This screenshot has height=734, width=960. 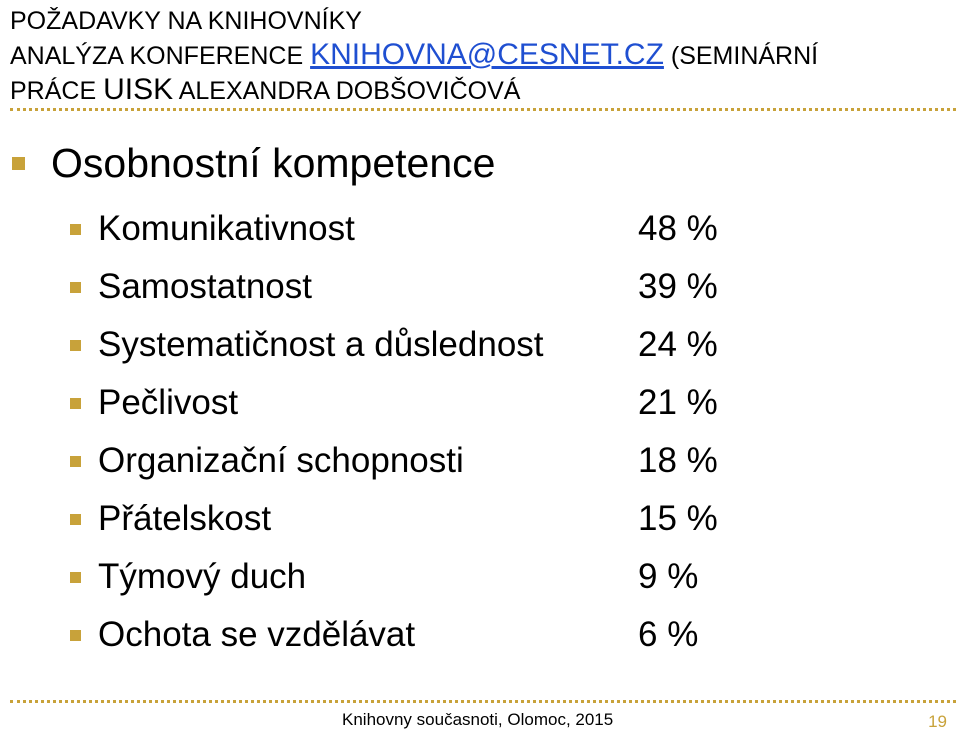 What do you see at coordinates (678, 518) in the screenshot?
I see `item-value: 15 %` at bounding box center [678, 518].